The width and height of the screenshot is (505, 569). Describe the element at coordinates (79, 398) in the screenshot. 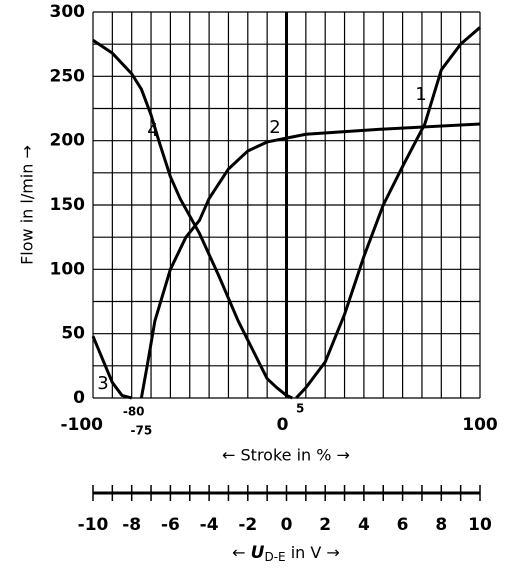

I see `y-tick-label: 0` at that location.